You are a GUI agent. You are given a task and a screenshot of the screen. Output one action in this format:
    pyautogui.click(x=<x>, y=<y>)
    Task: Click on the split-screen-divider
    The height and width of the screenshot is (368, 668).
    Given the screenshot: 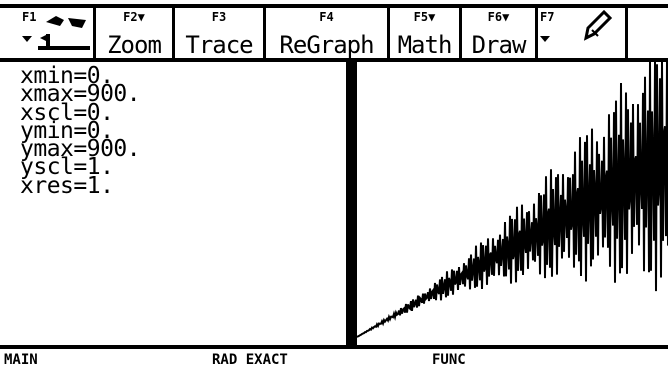 What is the action you would take?
    pyautogui.click(x=351, y=203)
    